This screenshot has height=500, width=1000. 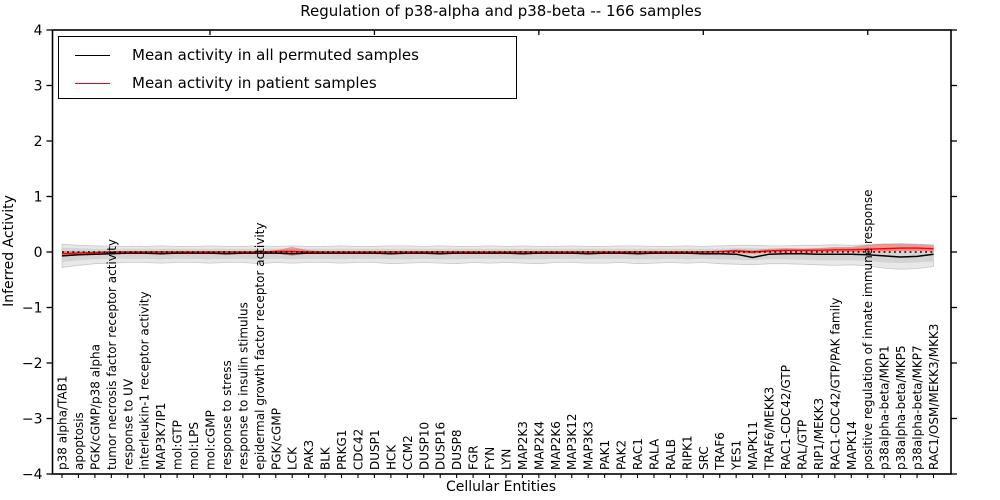 What do you see at coordinates (770, 429) in the screenshot?
I see `x-tick-label: TRAF6/MEKK3` at bounding box center [770, 429].